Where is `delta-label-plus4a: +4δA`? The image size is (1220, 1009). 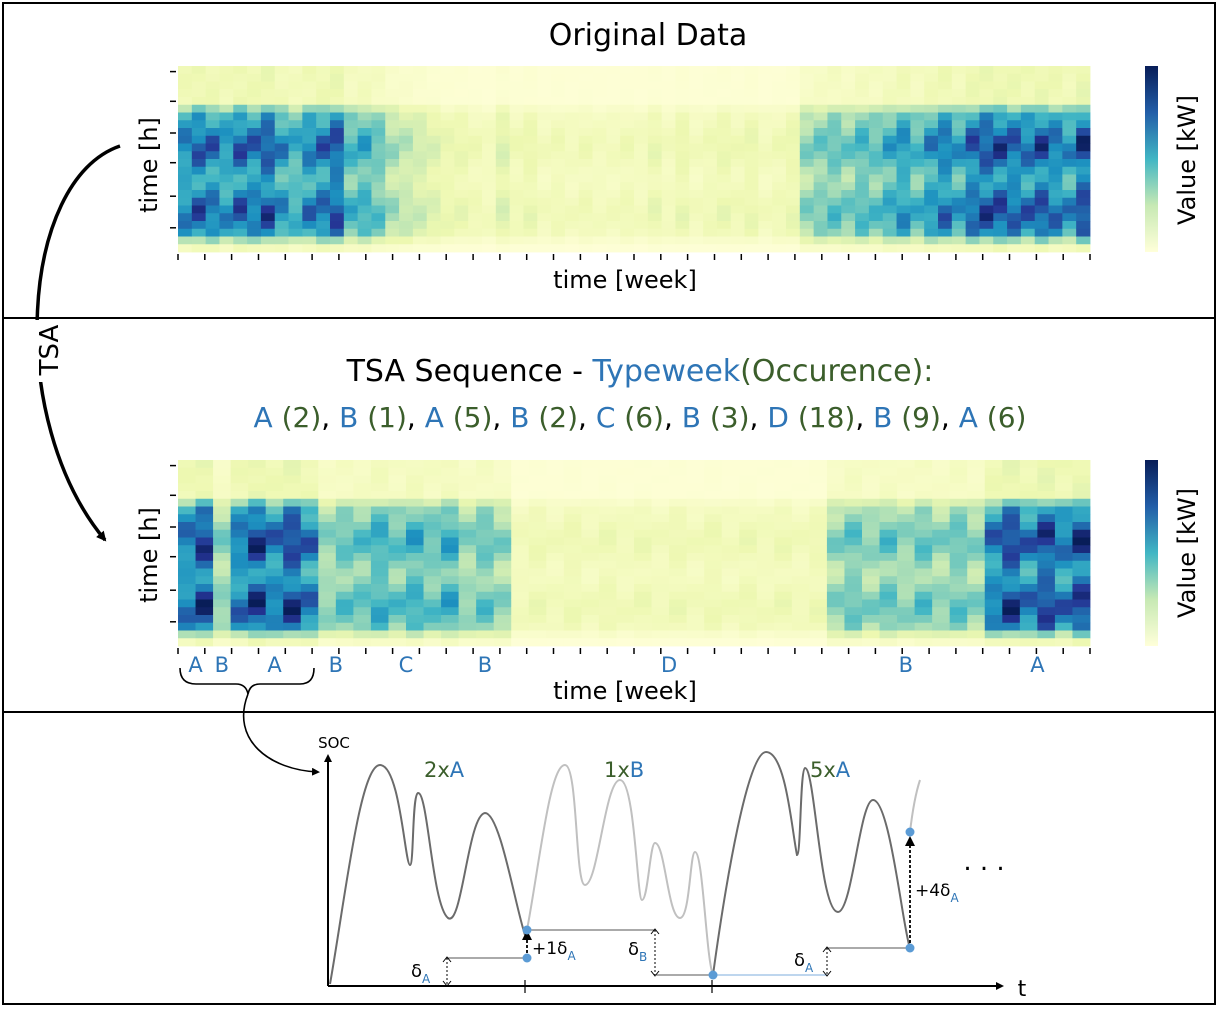 delta-label-plus4a: +4δA is located at coordinates (937, 893).